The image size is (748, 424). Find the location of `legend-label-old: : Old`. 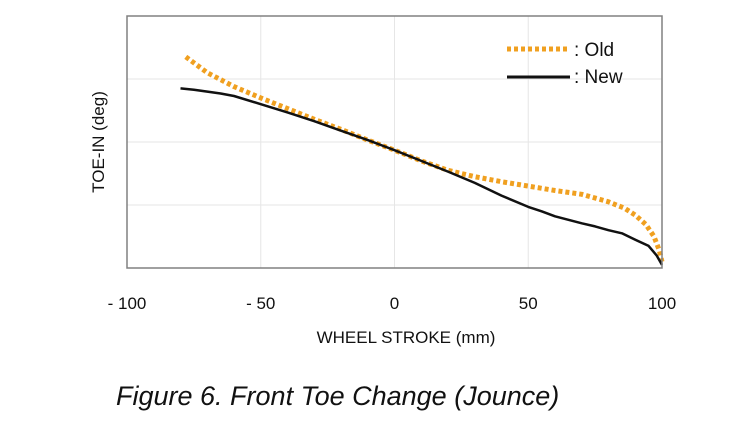

legend-label-old: : Old is located at coordinates (594, 50).